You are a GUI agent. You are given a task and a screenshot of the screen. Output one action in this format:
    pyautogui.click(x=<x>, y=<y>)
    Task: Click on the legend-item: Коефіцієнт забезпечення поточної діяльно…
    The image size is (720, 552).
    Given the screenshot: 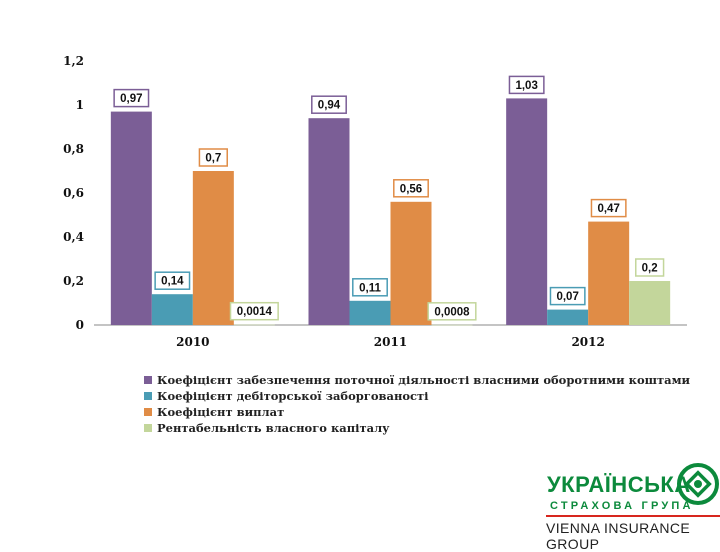 What is the action you would take?
    pyautogui.click(x=417, y=380)
    